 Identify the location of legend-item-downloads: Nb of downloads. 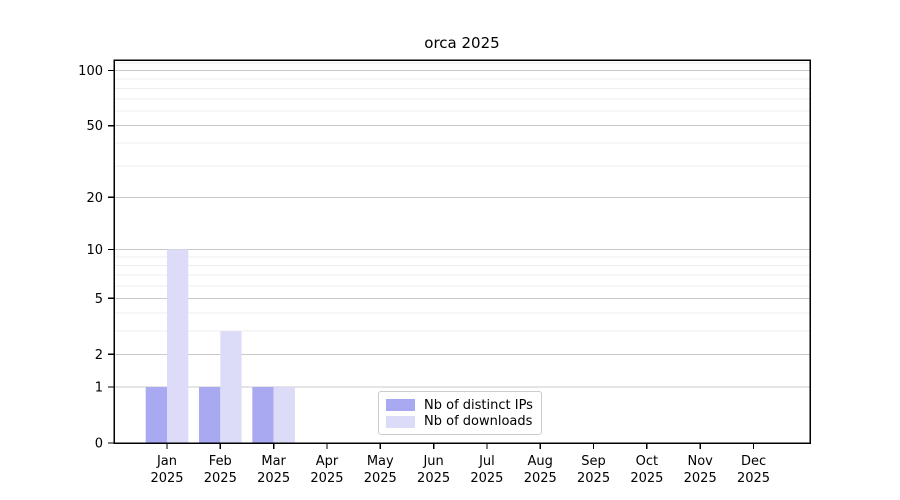
(459, 422).